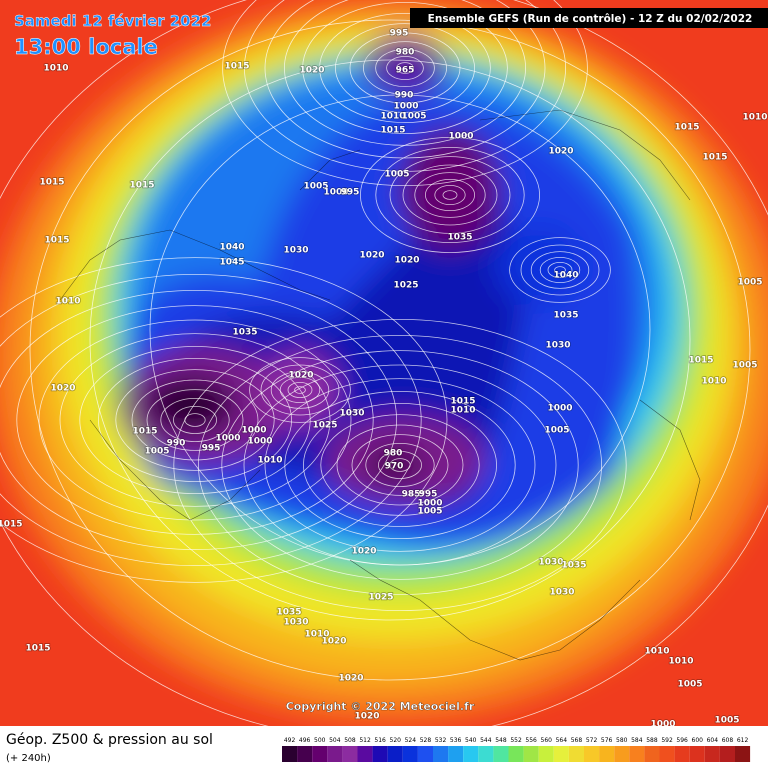 This screenshot has width=768, height=768. I want to click on isobar-label: 985, so click(411, 495).